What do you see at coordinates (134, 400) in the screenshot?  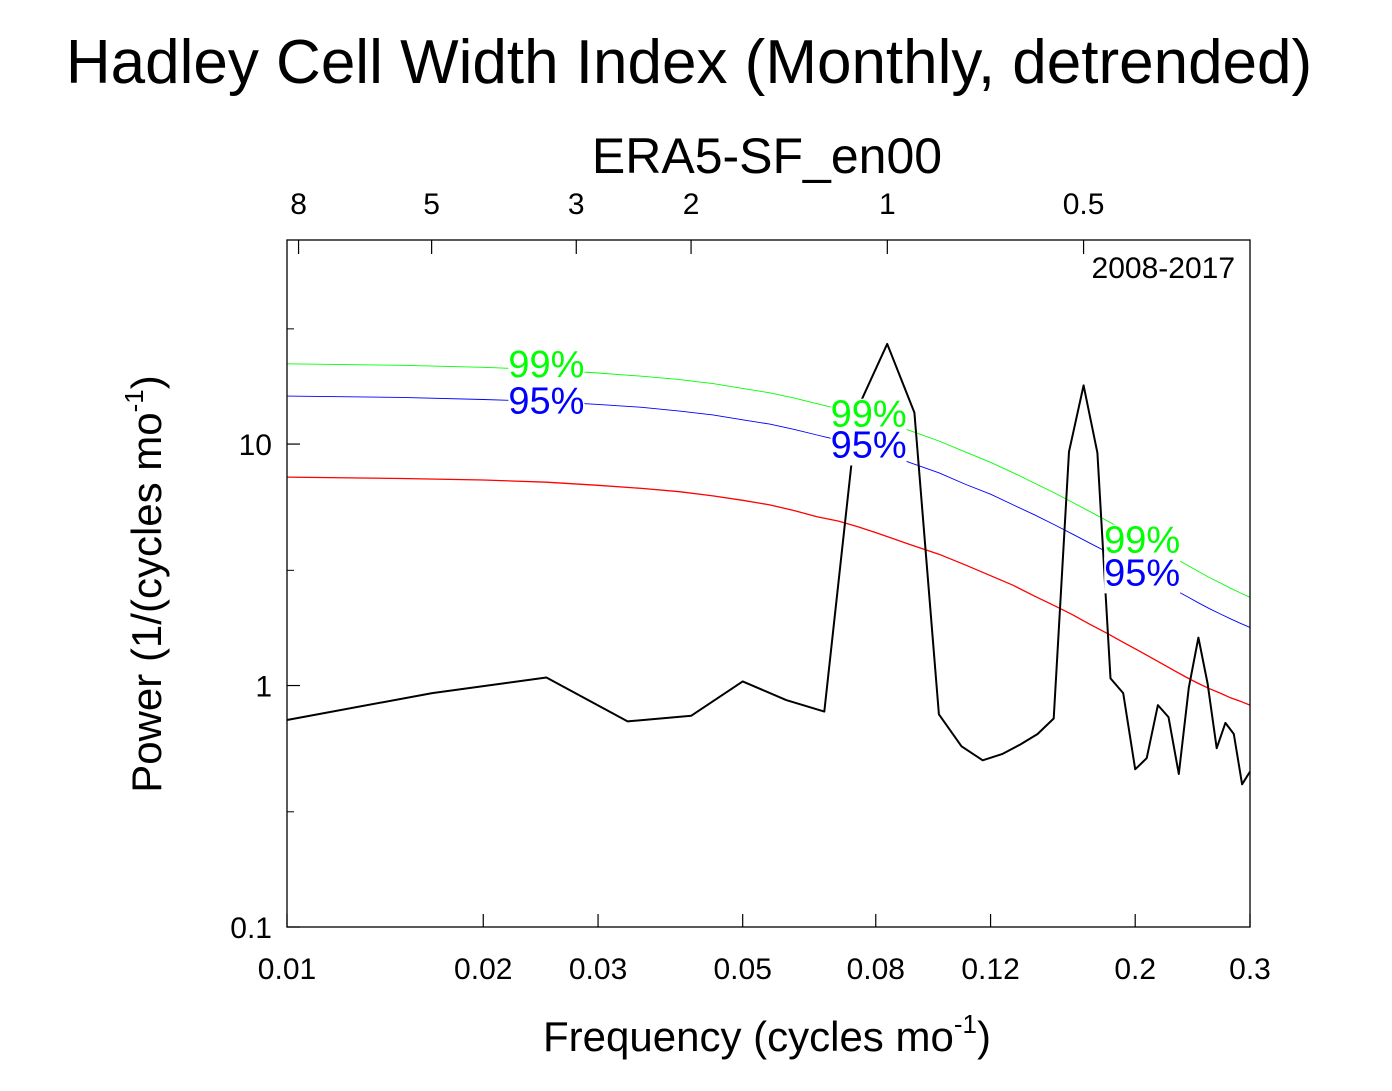 I see `y-axis-label-sup: -1` at bounding box center [134, 400].